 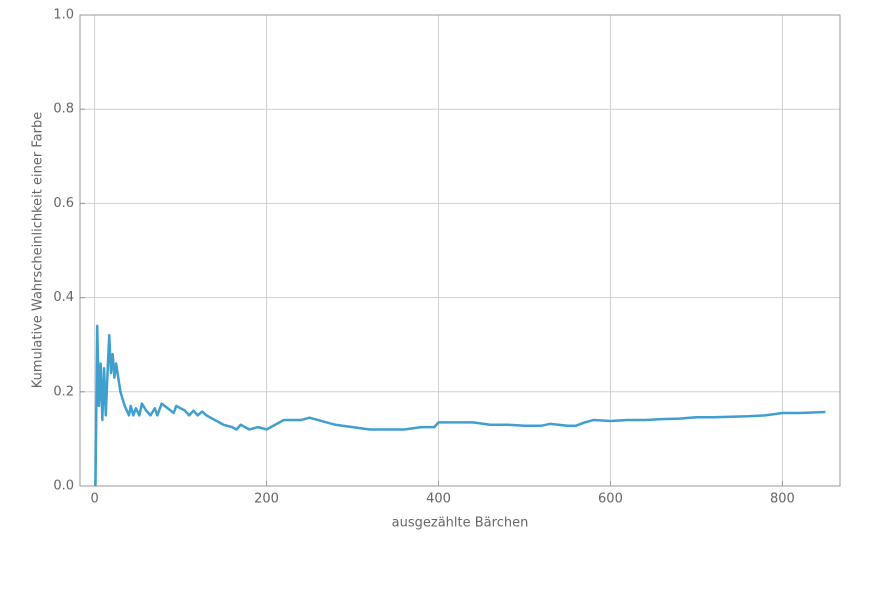 I want to click on x-tick-label: 400, so click(x=438, y=499).